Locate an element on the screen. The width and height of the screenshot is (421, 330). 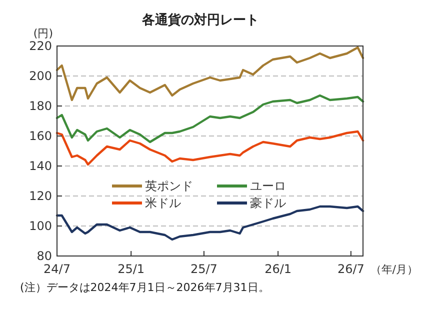
x-tick-label: 26/1 is located at coordinates (278, 269).